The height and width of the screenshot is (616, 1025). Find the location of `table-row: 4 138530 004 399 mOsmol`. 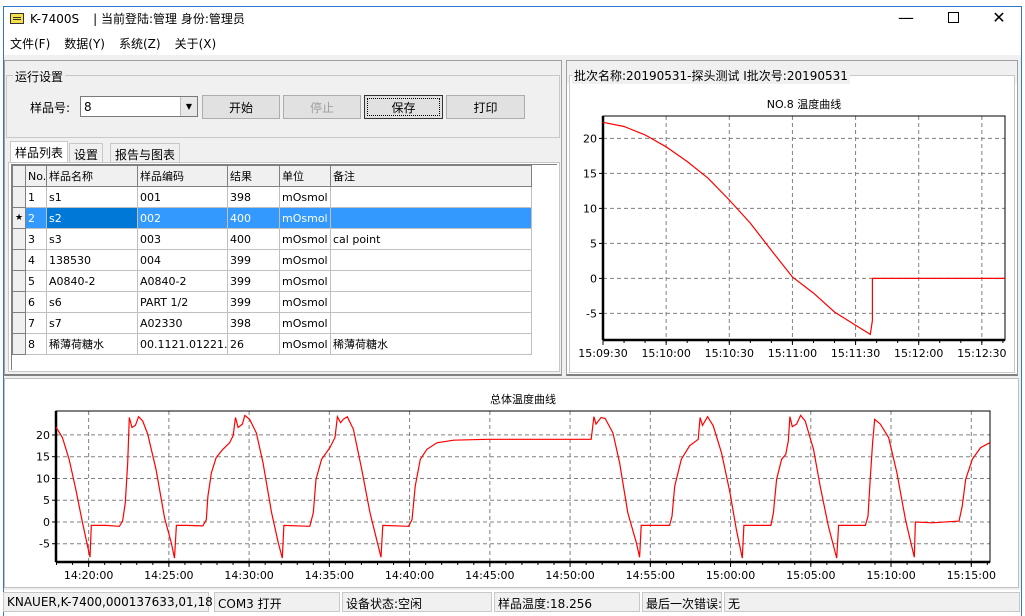

table-row: 4 138530 004 399 mOsmol is located at coordinates (272, 260).